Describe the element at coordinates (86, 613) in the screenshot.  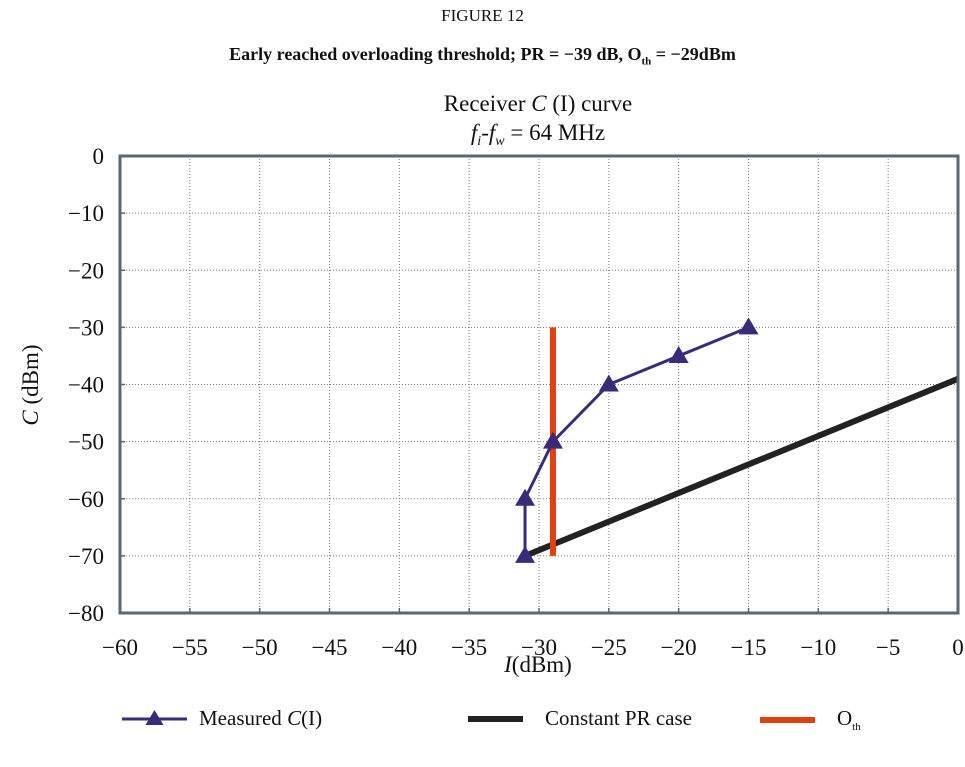
I see `y-tick-label: −80` at that location.